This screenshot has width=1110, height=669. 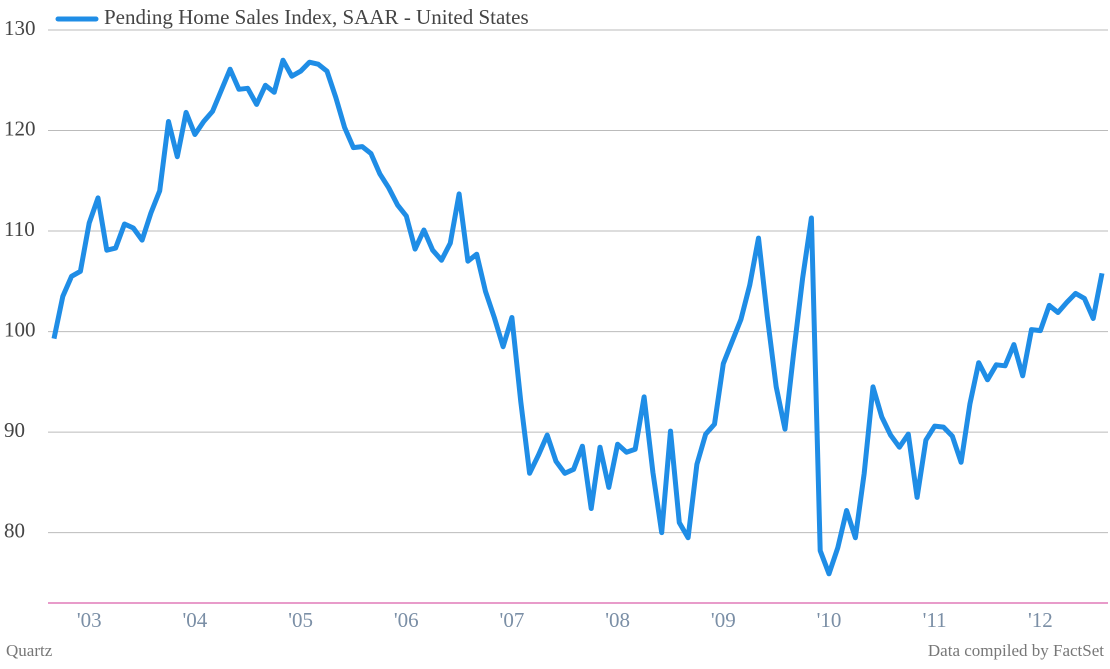 What do you see at coordinates (1016, 650) in the screenshot?
I see `source: Data compiled by FactSet` at bounding box center [1016, 650].